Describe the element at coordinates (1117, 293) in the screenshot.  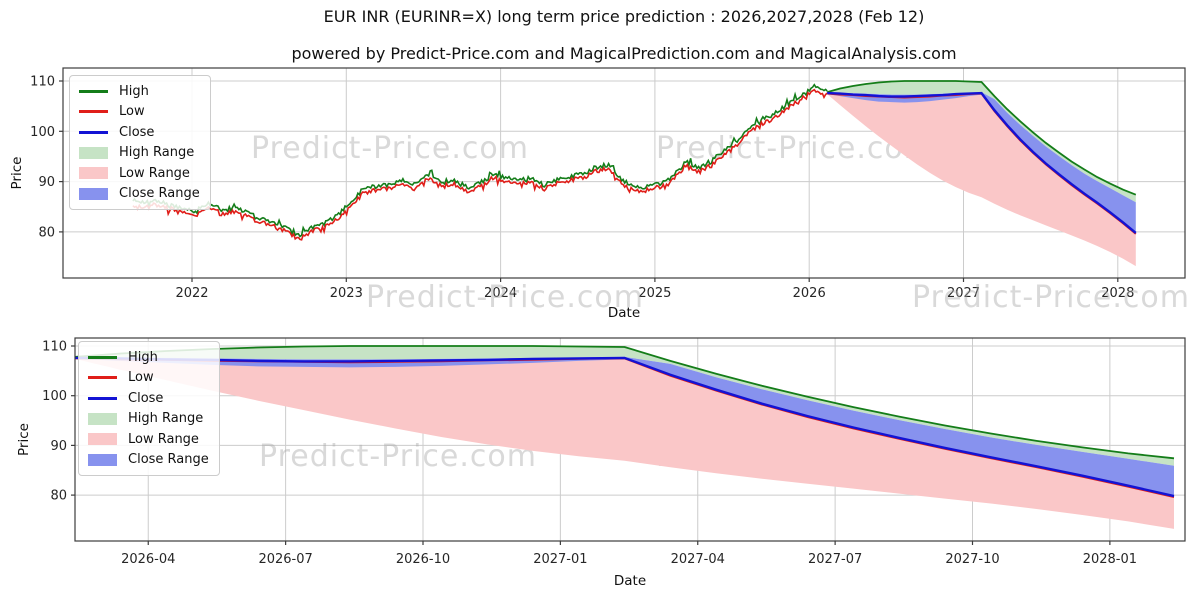
I see `x-tick-label: 2028` at that location.